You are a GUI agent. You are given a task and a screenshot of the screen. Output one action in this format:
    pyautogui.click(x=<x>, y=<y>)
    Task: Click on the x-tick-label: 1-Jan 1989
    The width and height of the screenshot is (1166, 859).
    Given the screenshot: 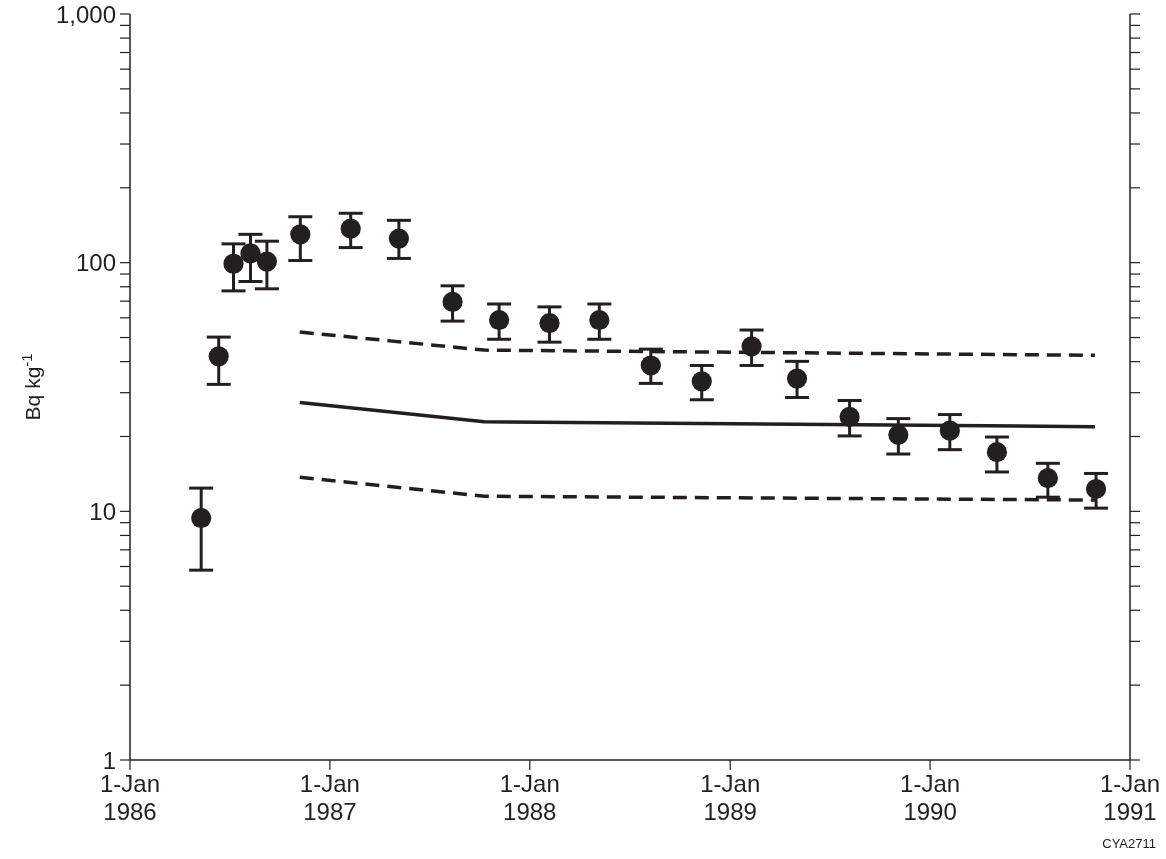 What is the action you would take?
    pyautogui.click(x=730, y=797)
    